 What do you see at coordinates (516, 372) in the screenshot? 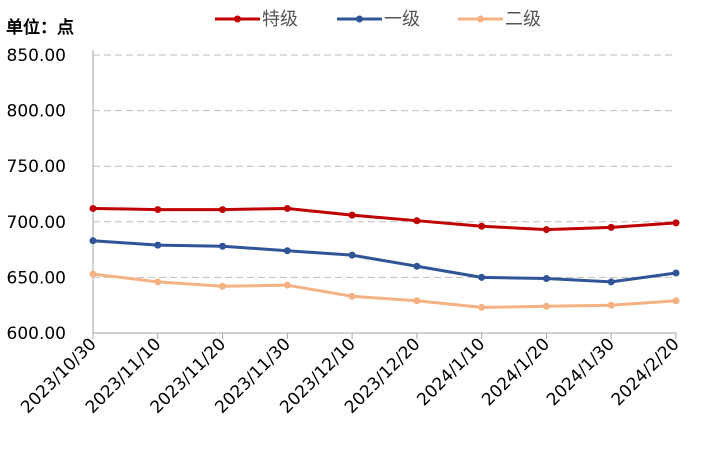
I see `x-tick-label: 2024/1/20` at bounding box center [516, 372].